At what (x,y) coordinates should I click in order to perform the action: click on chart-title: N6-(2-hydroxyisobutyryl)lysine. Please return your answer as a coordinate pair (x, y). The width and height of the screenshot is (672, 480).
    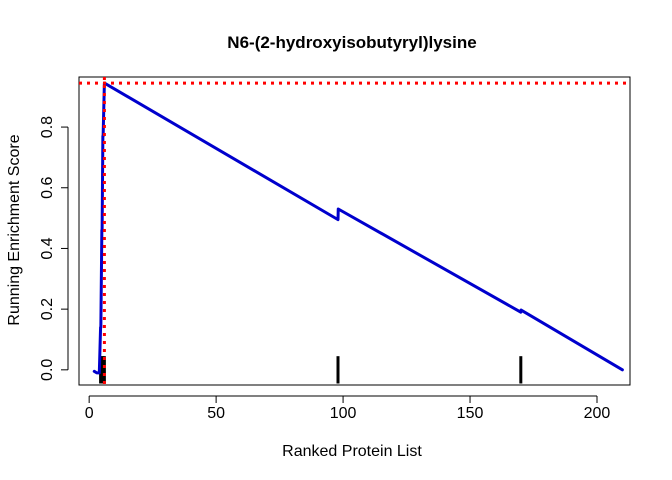
    Looking at the image, I should click on (351, 42).